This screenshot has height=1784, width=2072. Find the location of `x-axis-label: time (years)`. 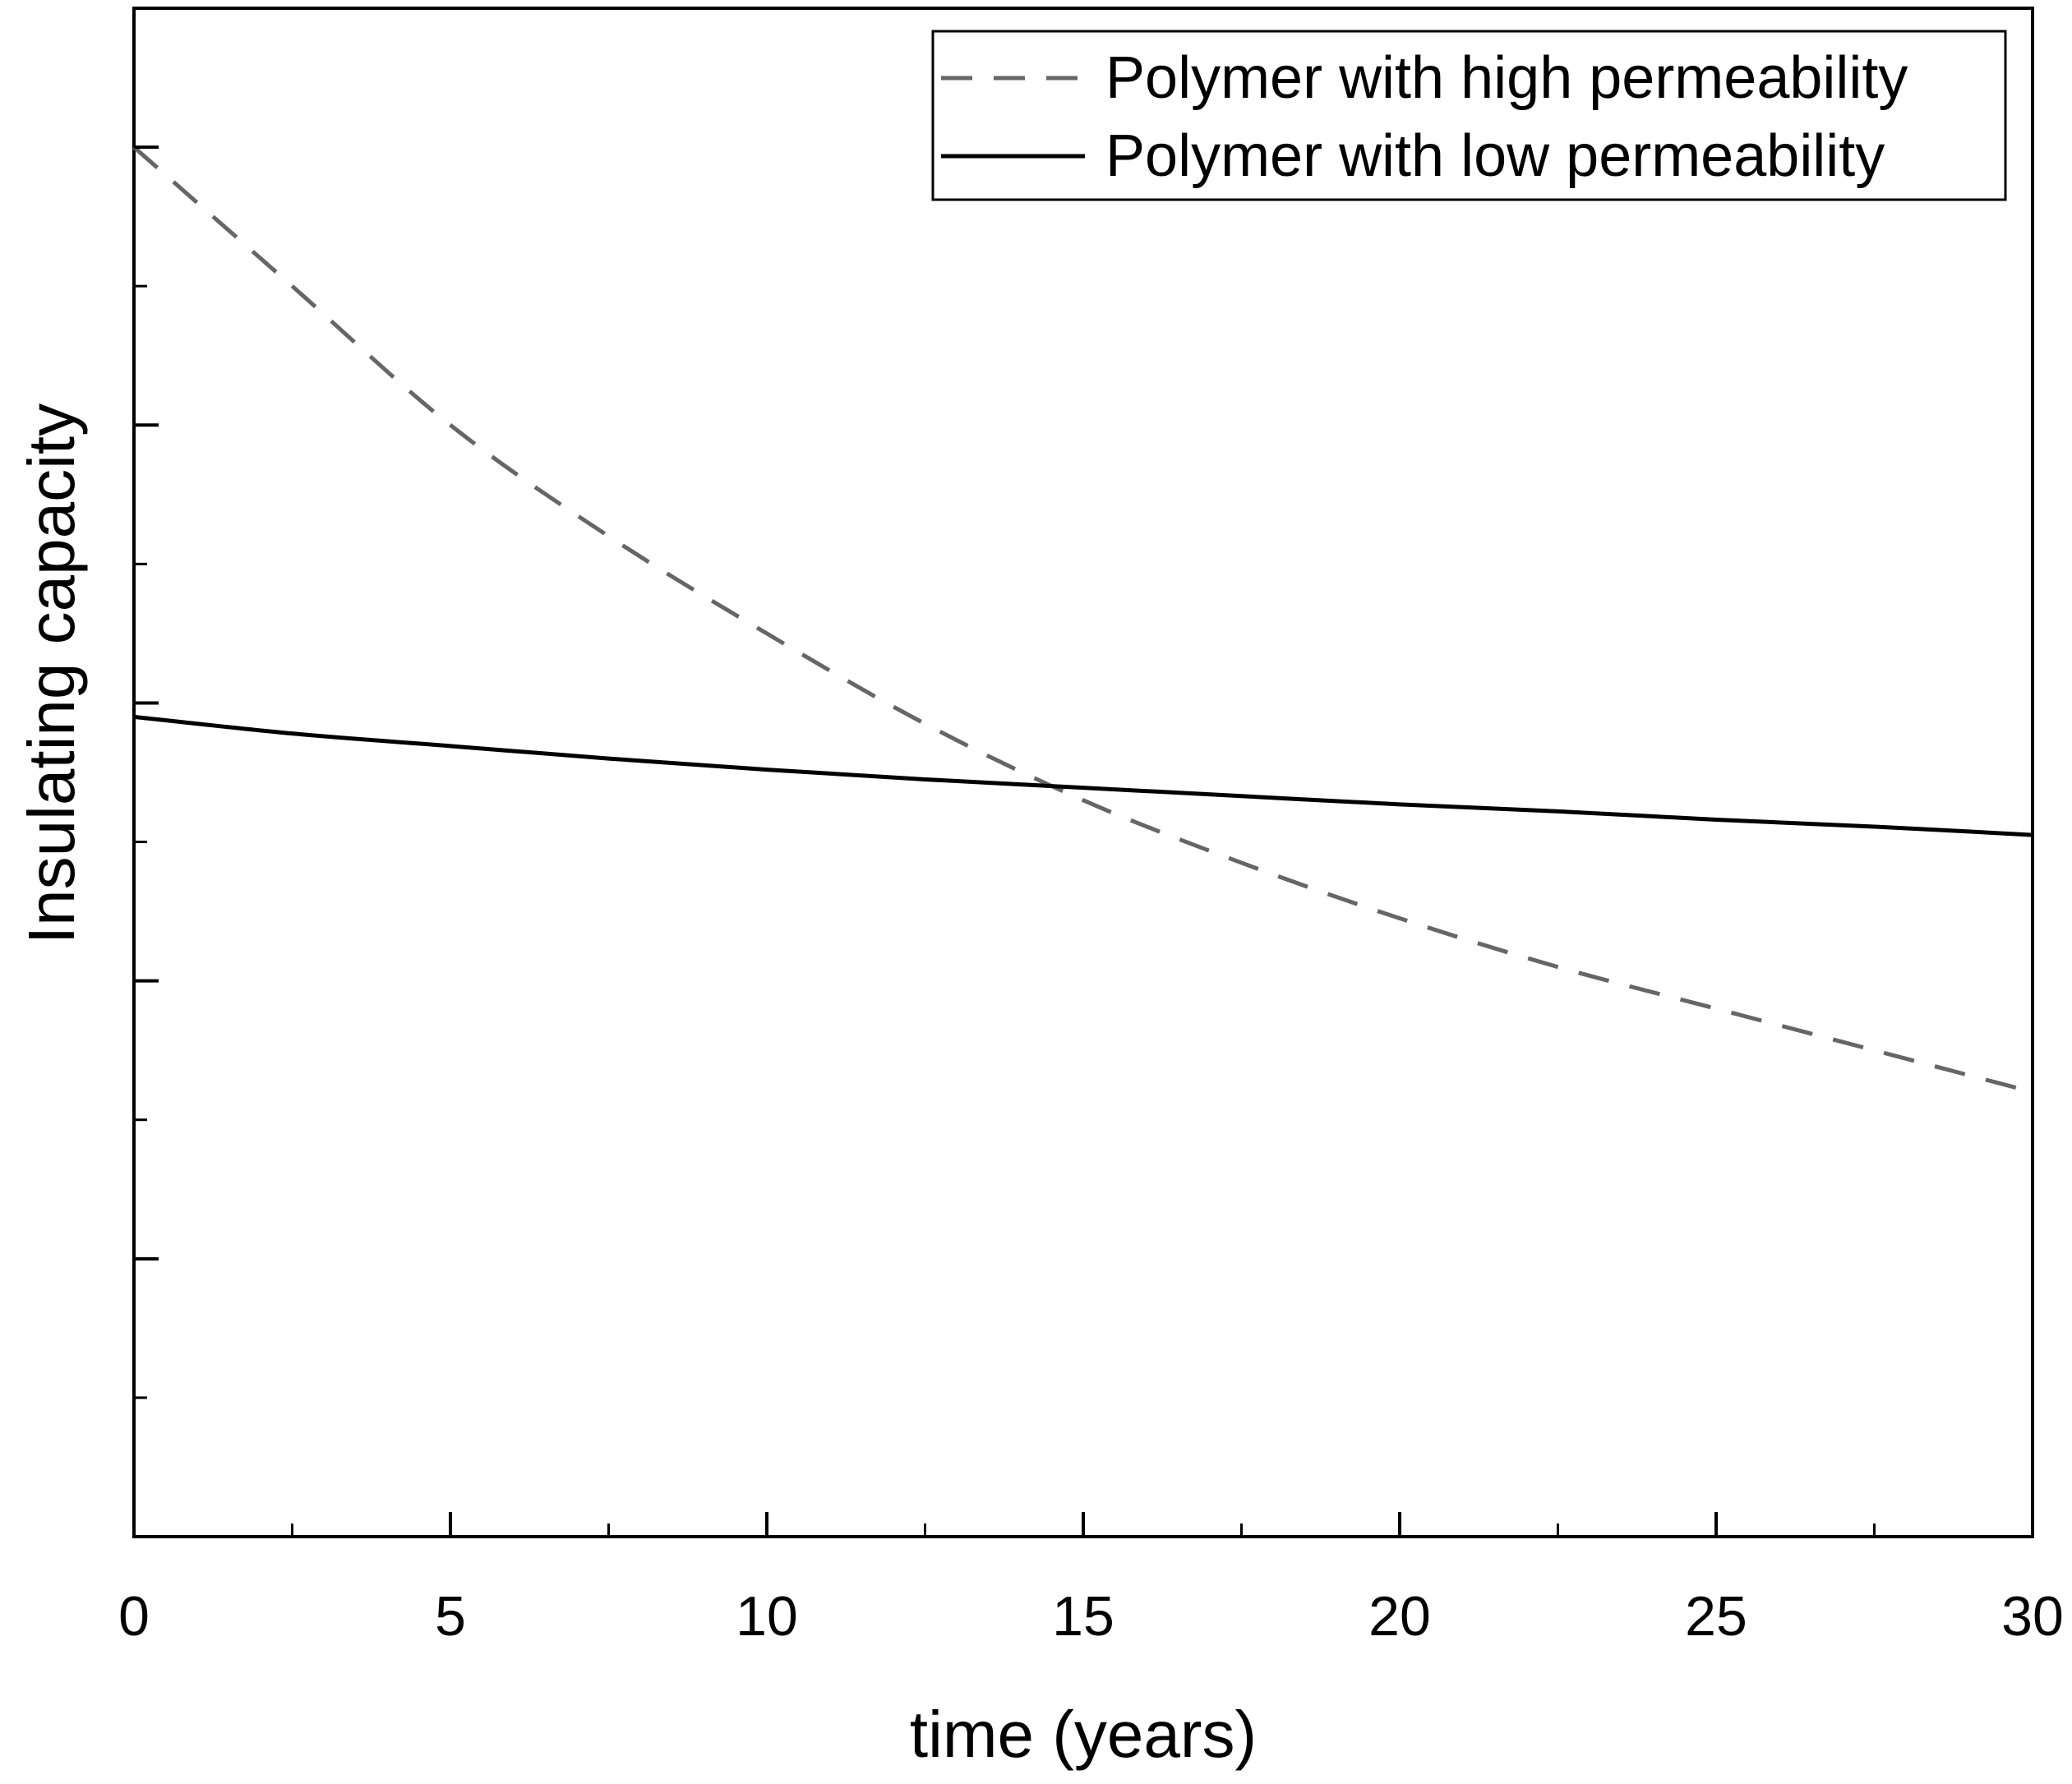

x-axis-label: time (years) is located at coordinates (1083, 1734).